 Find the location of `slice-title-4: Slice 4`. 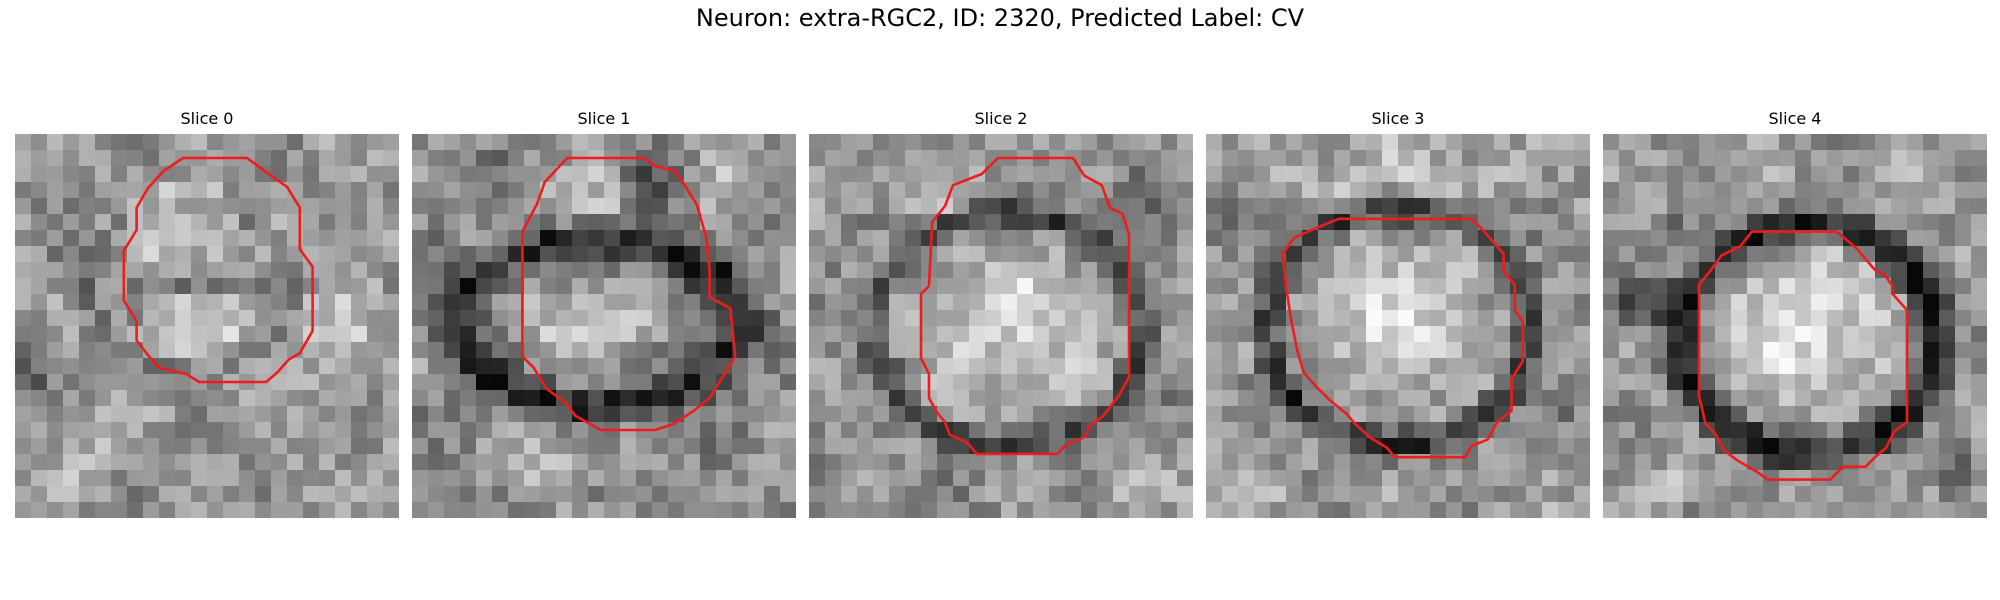

slice-title-4: Slice 4 is located at coordinates (1795, 118).